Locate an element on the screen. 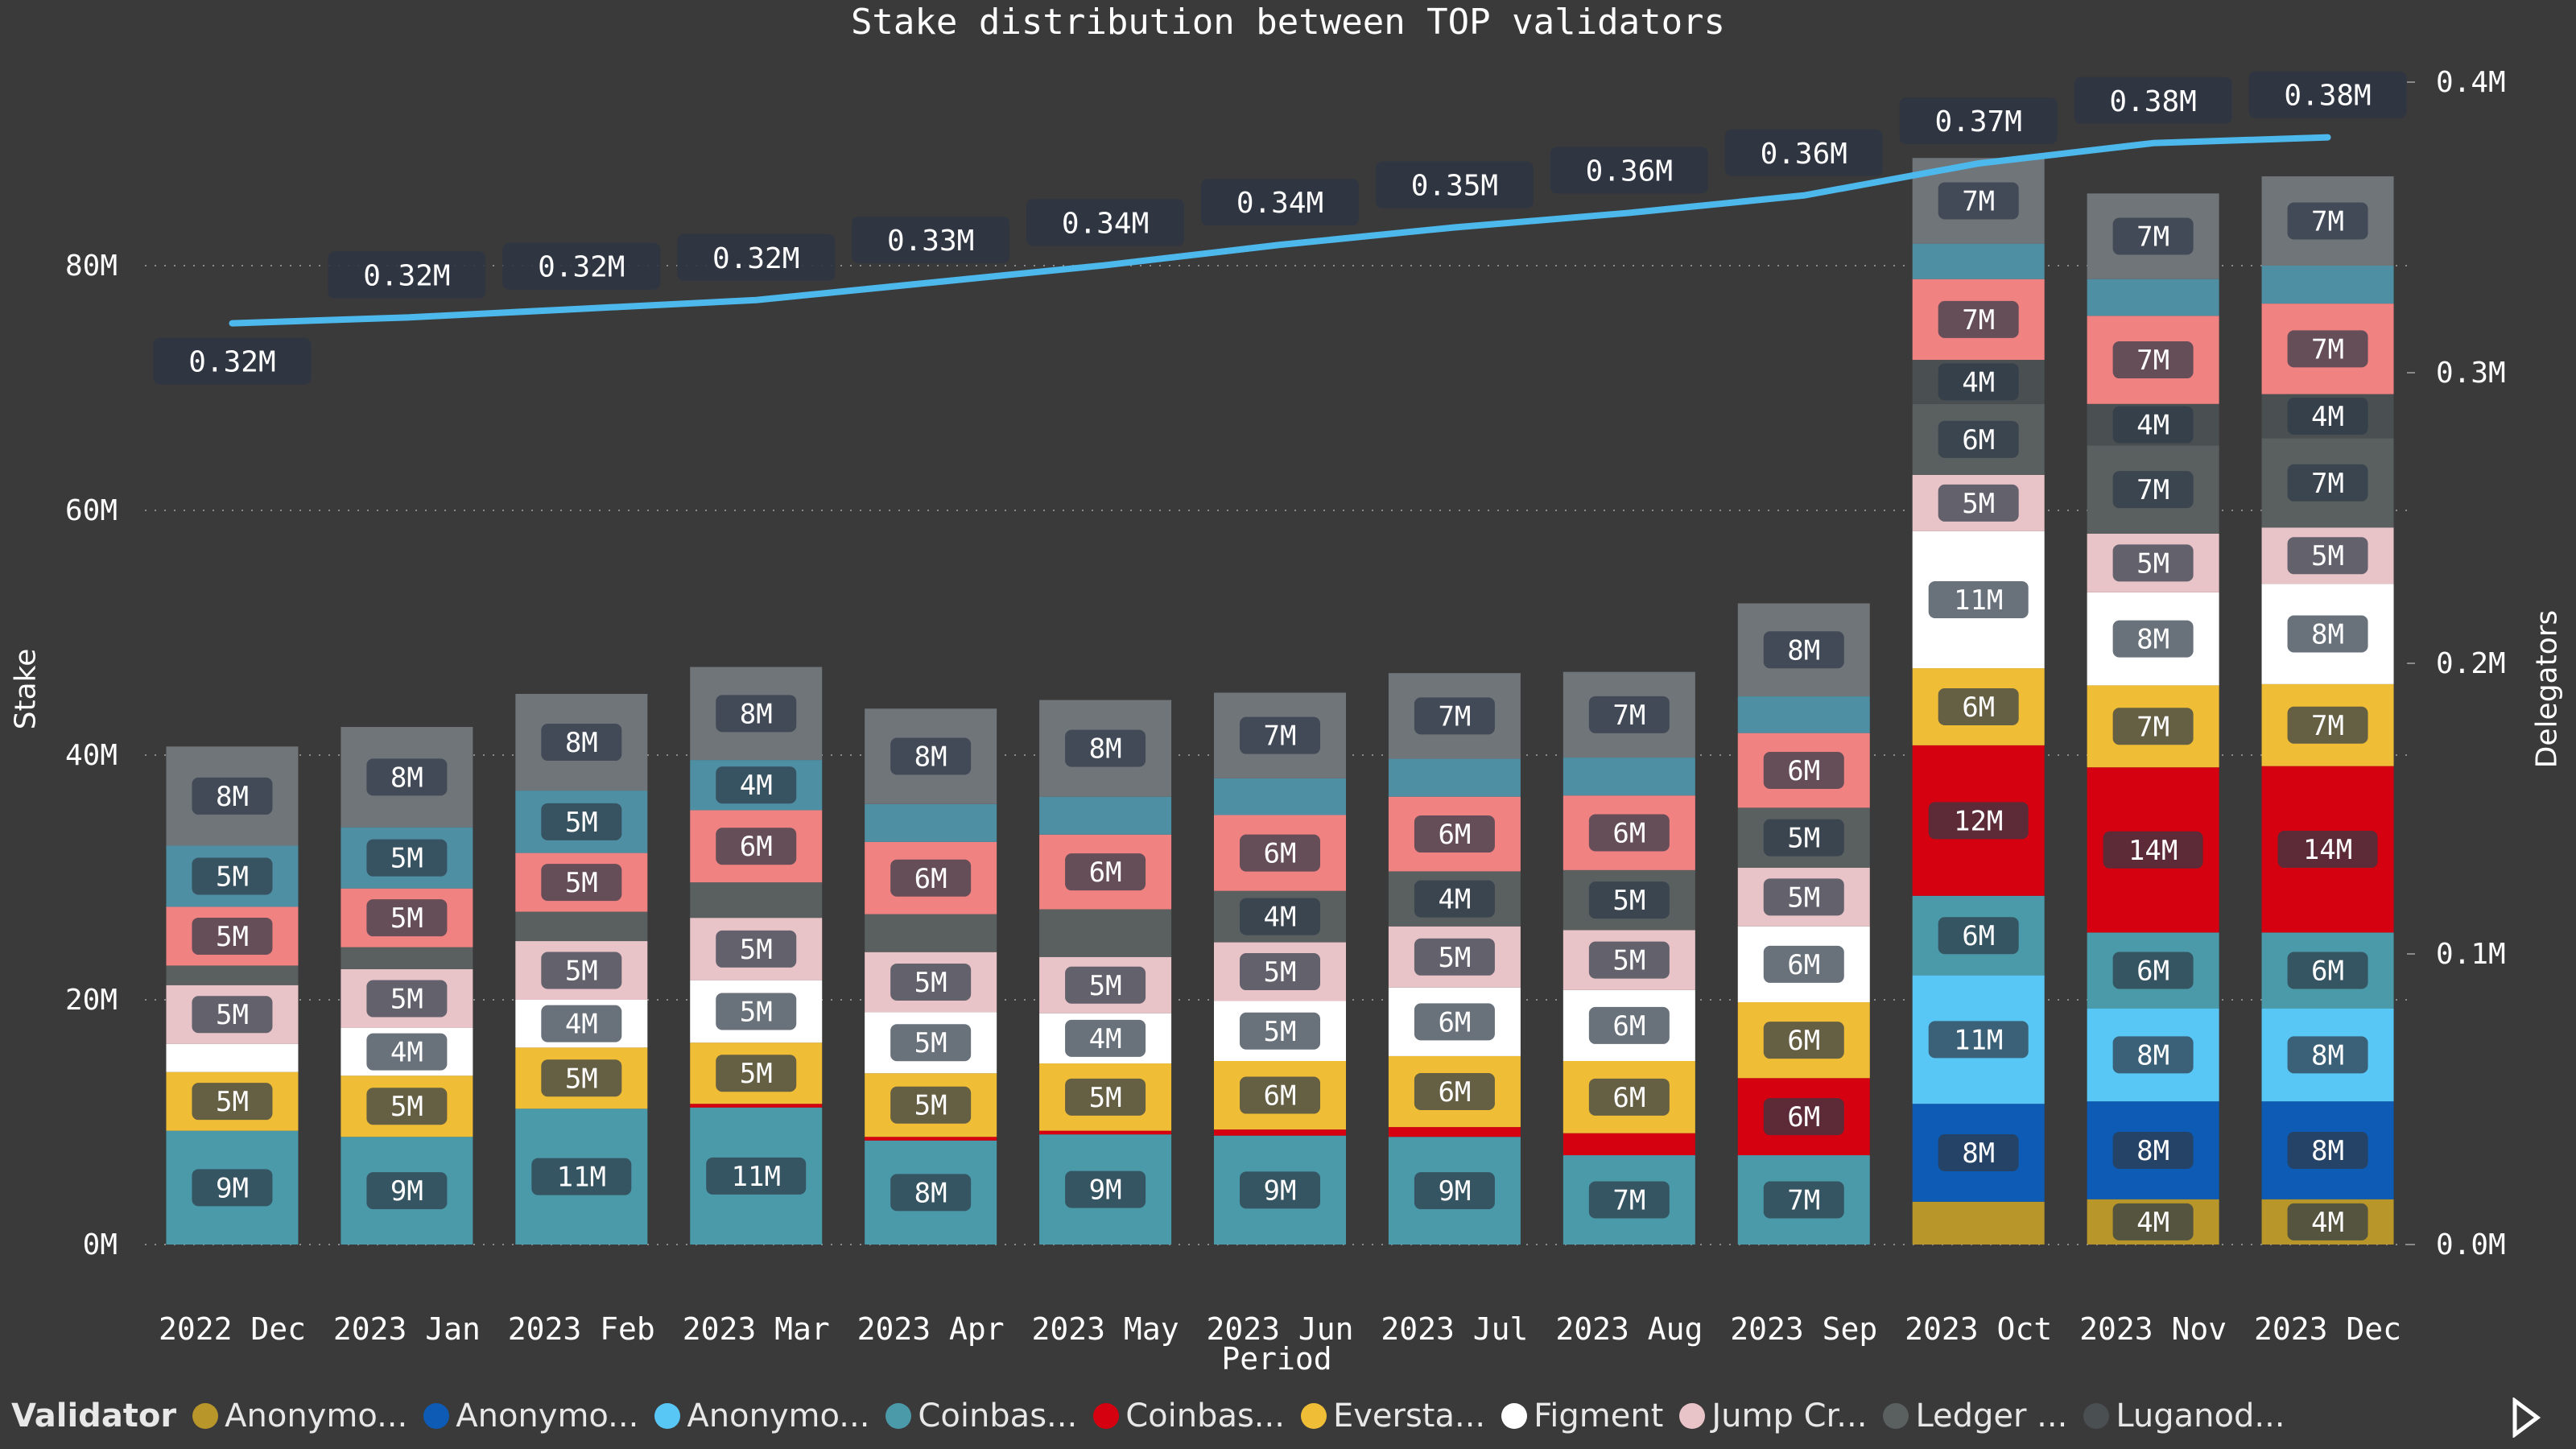 This screenshot has width=2576, height=1449. x-tick-label: 2023 Jun is located at coordinates (1279, 1329).